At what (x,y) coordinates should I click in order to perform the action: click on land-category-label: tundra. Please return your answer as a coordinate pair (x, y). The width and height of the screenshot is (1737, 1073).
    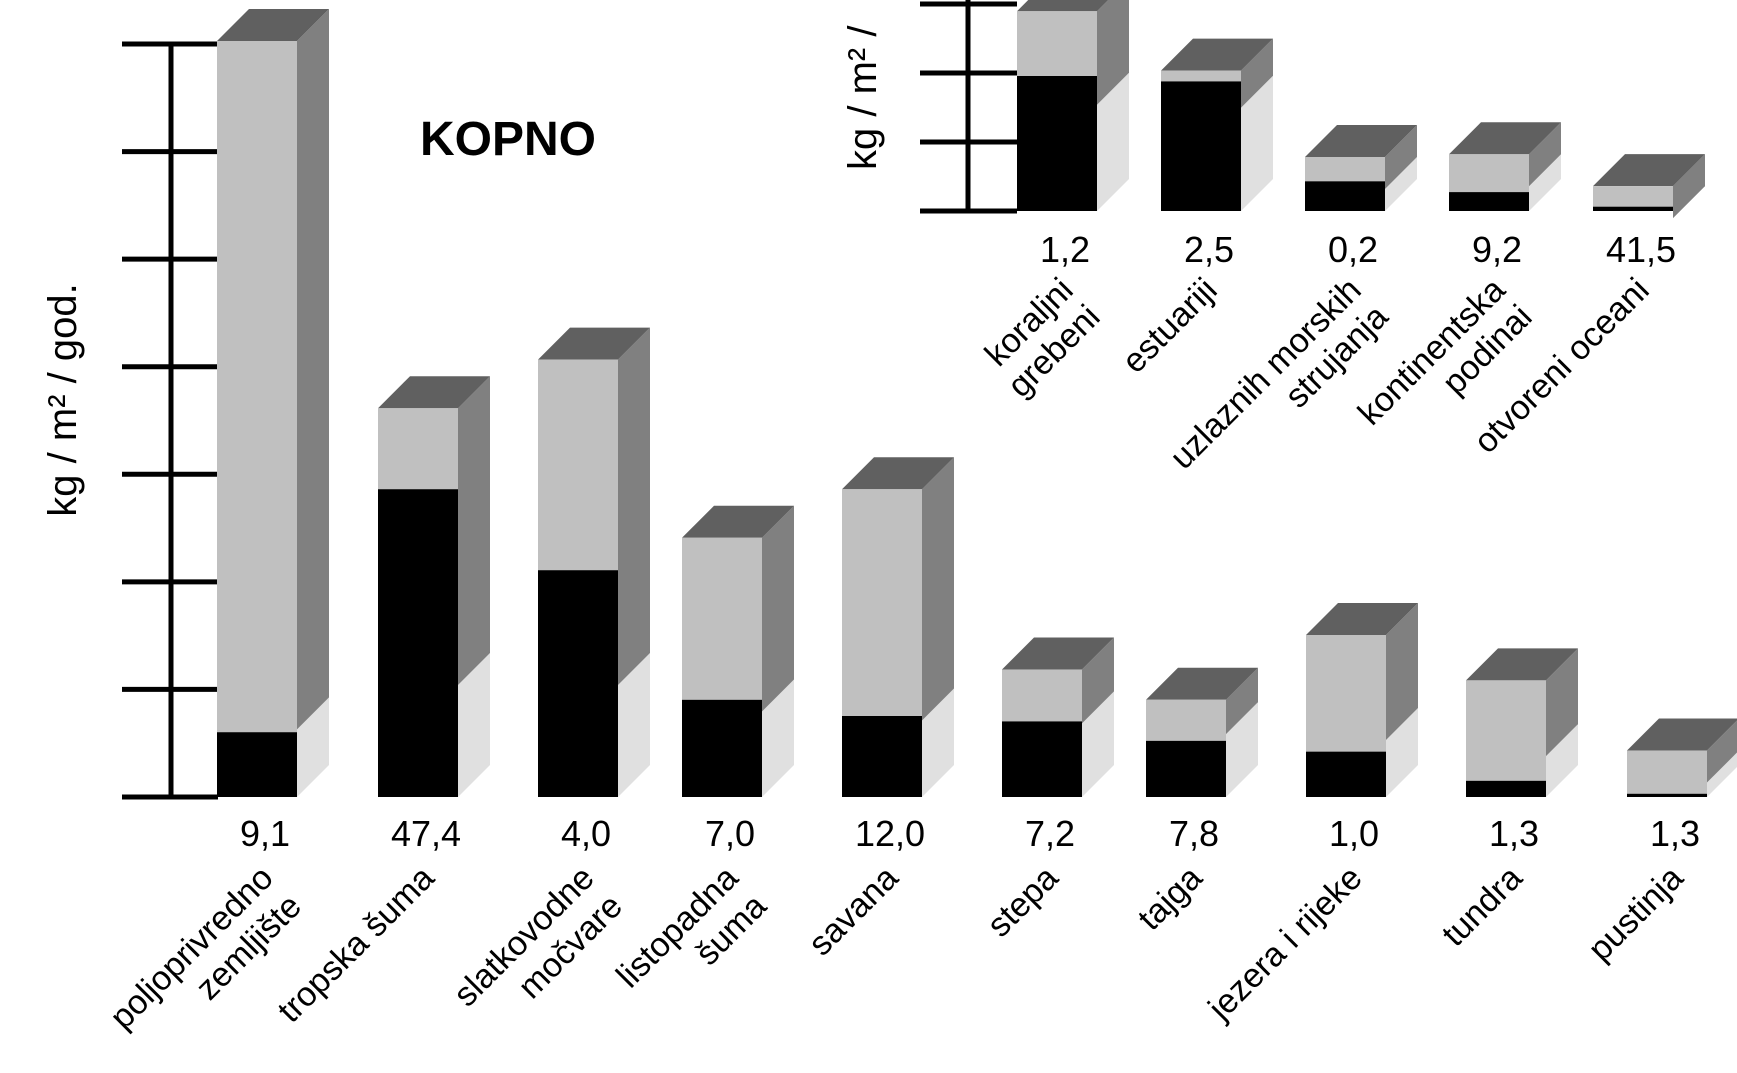
    Looking at the image, I should click on (1482, 906).